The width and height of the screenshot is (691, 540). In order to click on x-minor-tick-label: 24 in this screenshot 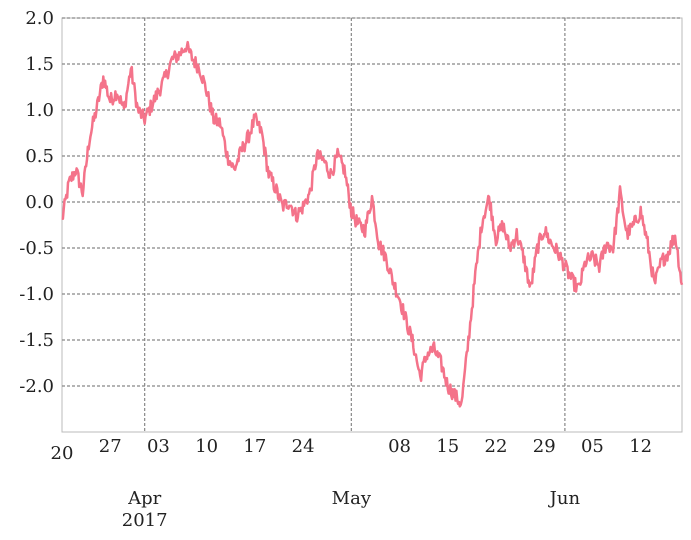, I will do `click(303, 446)`.